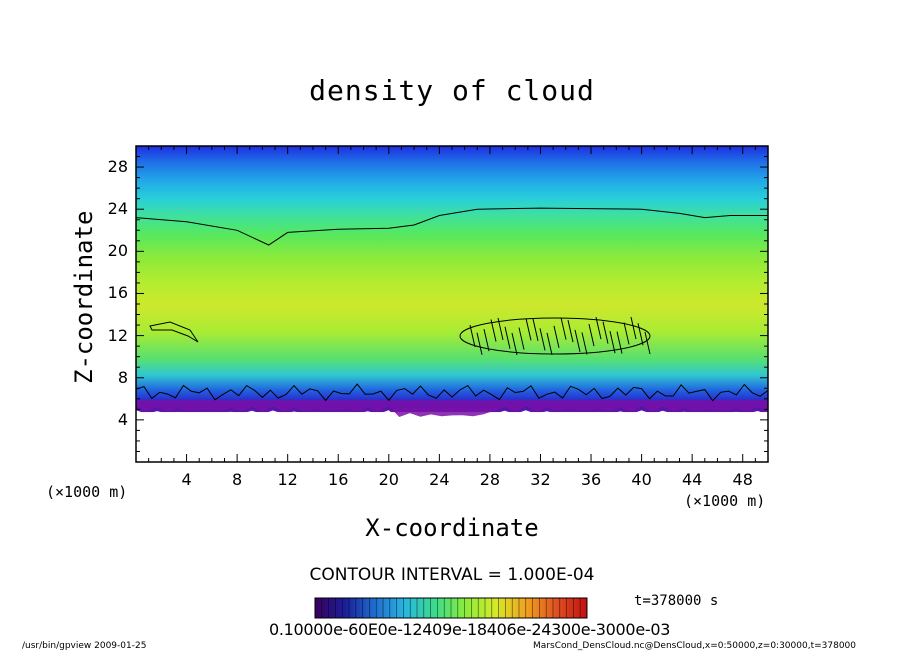 This screenshot has height=654, width=904. What do you see at coordinates (452, 436) in the screenshot?
I see `cloud-free-region` at bounding box center [452, 436].